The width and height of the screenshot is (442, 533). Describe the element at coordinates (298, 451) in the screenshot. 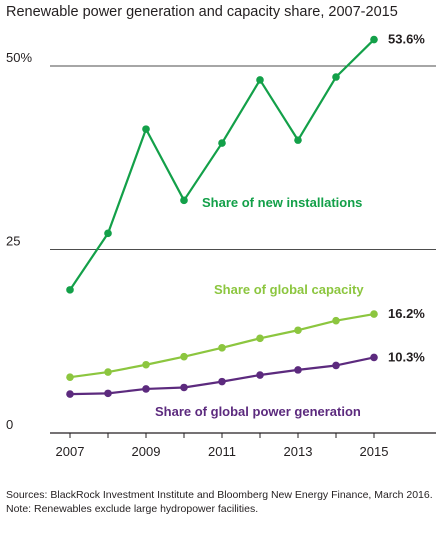

I see `x-tick-label: 2013` at that location.